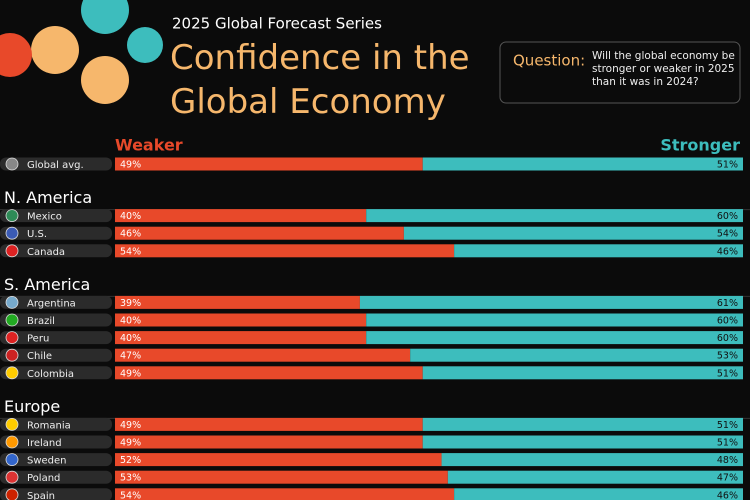  I want to click on group-header: Europe, so click(32, 406).